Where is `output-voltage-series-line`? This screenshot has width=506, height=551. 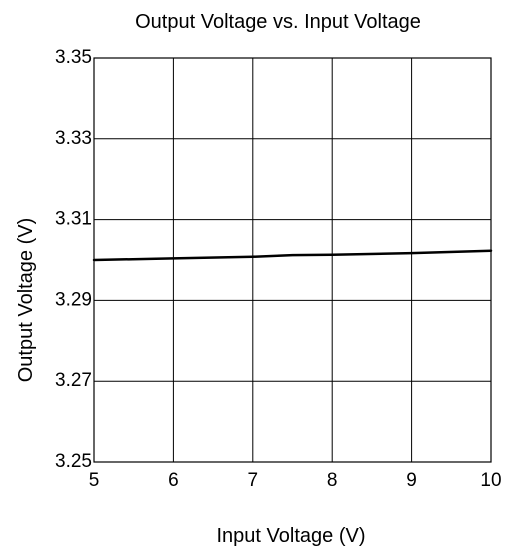 output-voltage-series-line is located at coordinates (292, 255).